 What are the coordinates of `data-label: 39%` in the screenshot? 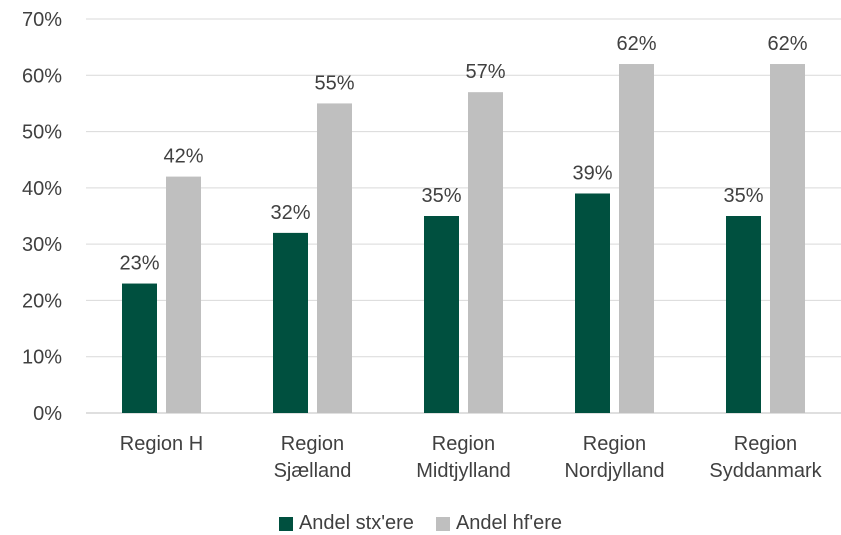 It's located at (592, 173).